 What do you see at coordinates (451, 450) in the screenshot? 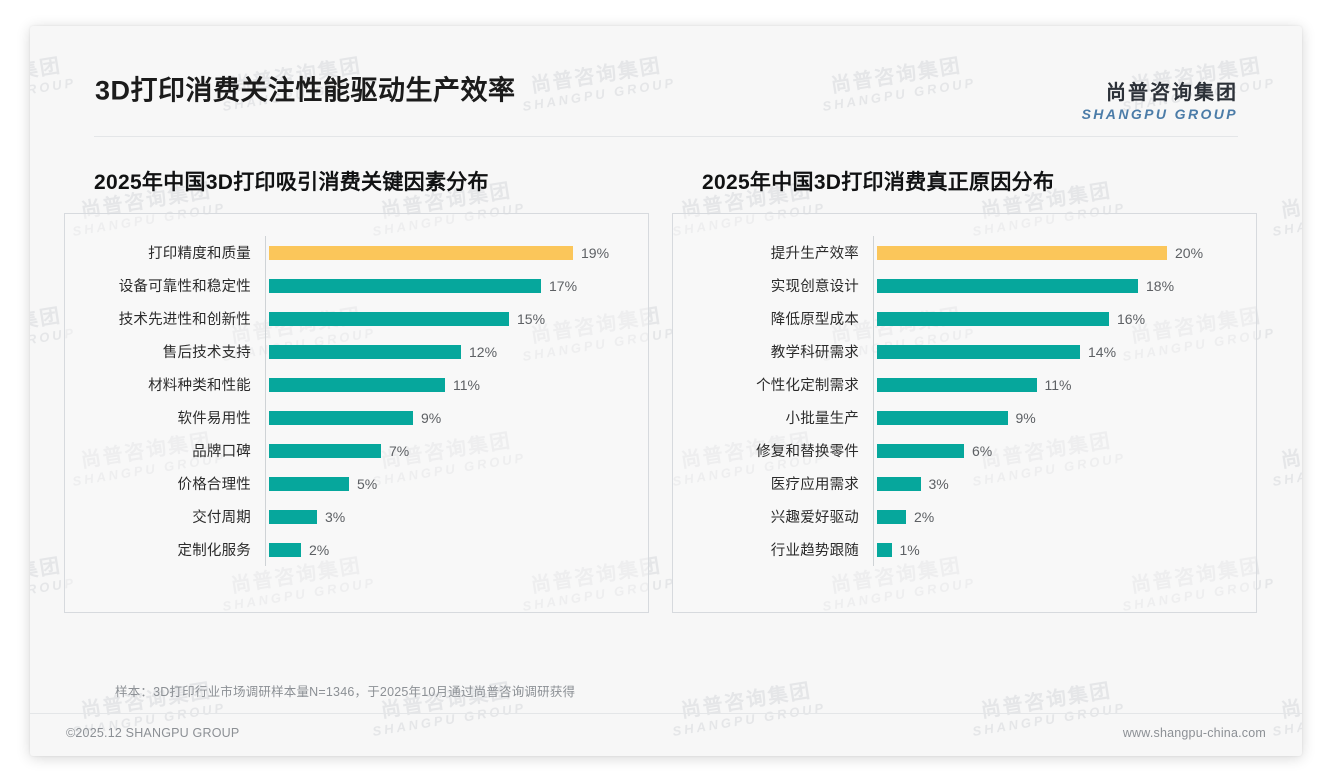
I see `bar-track: 7%` at bounding box center [451, 450].